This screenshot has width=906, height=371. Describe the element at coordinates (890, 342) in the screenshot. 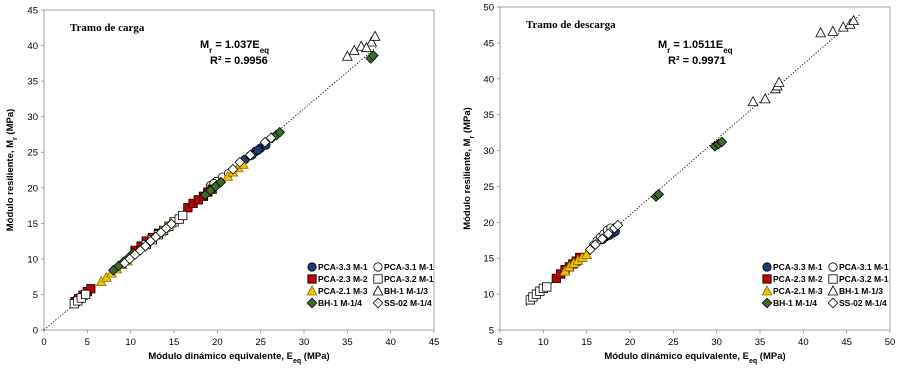

I see `x-tick-label: 50` at that location.